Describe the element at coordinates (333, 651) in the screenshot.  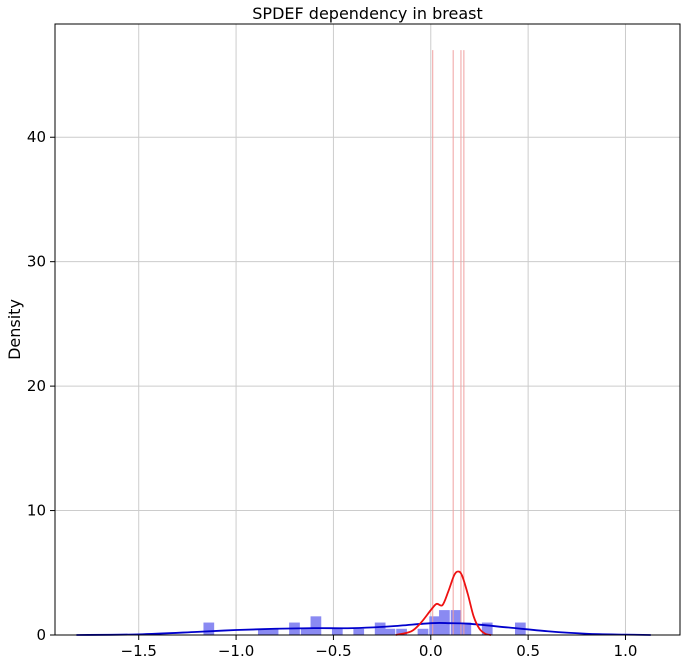
I see `x-tick-label: −0.5` at that location.